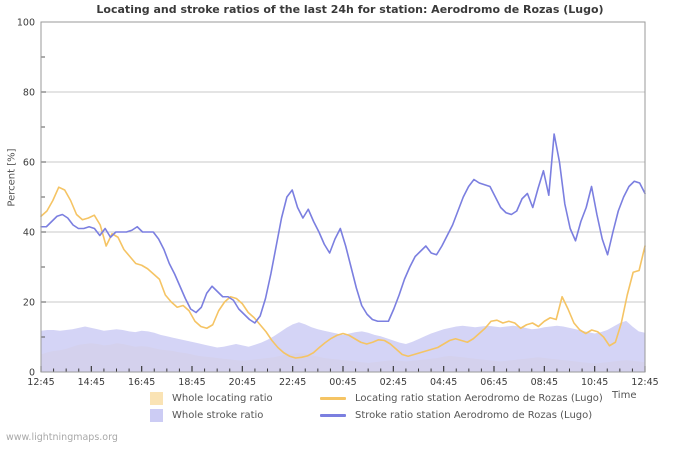 The height and width of the screenshot is (450, 700). Describe the element at coordinates (343, 346) in the screenshot. I see `area-series-layer` at that location.